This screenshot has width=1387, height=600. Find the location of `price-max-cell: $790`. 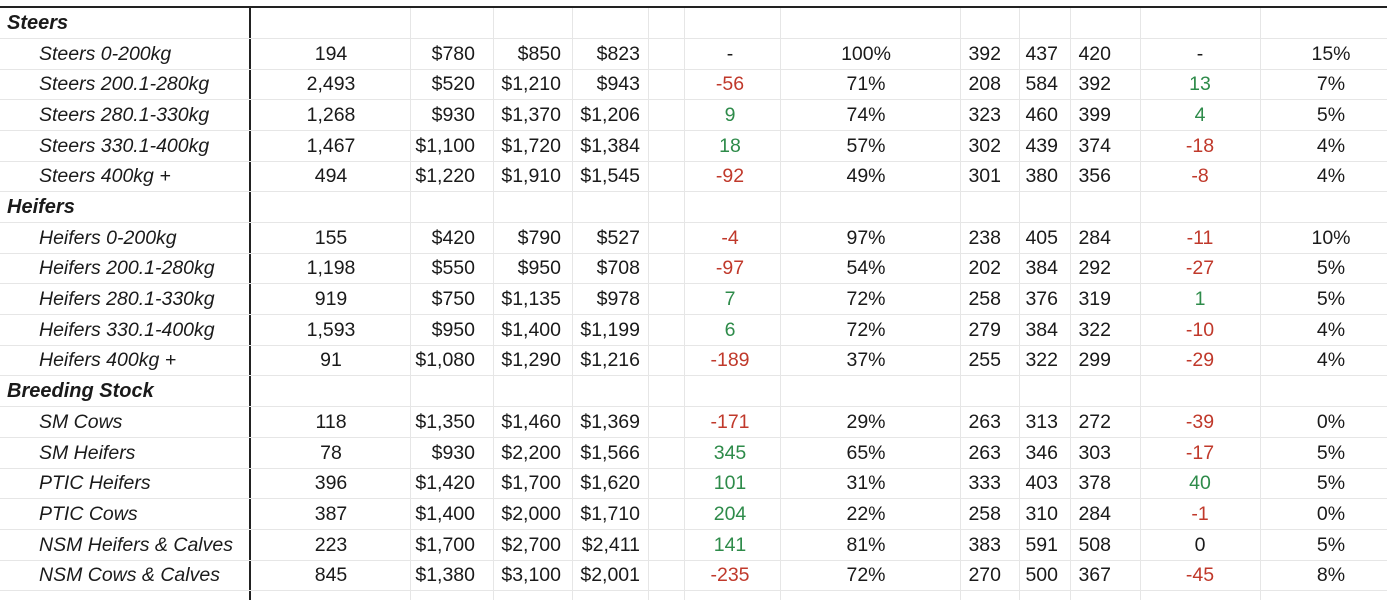

price-max-cell: $790 is located at coordinates (539, 237).